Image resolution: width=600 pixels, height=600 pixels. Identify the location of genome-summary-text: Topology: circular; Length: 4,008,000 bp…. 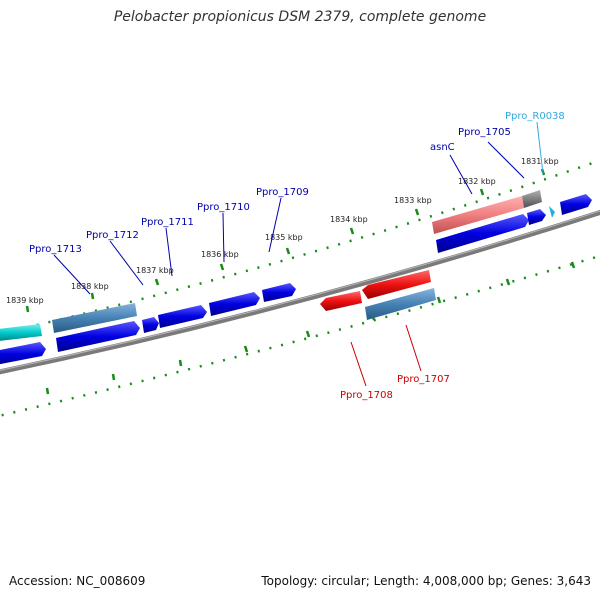
(426, 581).